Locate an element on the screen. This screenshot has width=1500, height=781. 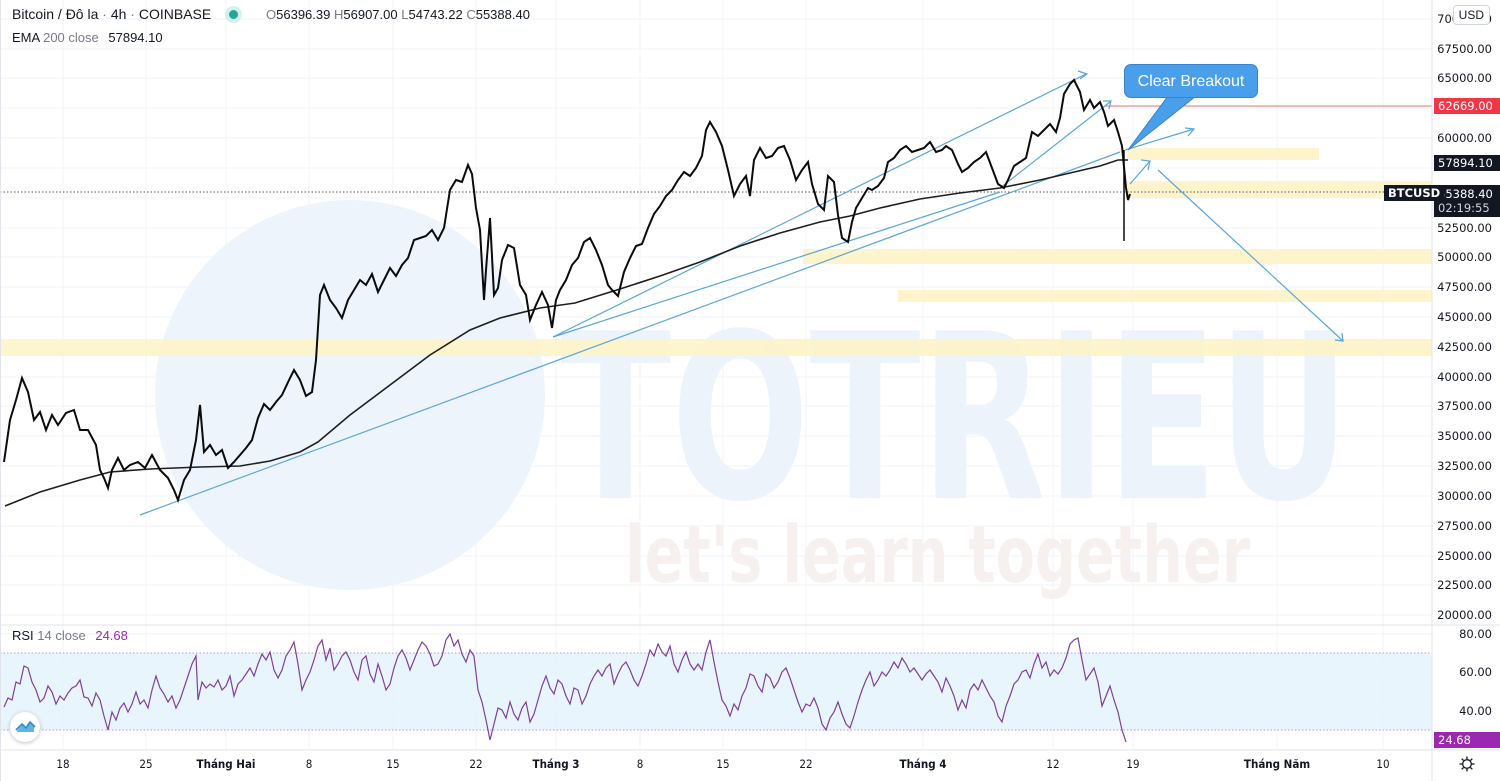
price-tick: 45000.00 is located at coordinates (1464, 317).